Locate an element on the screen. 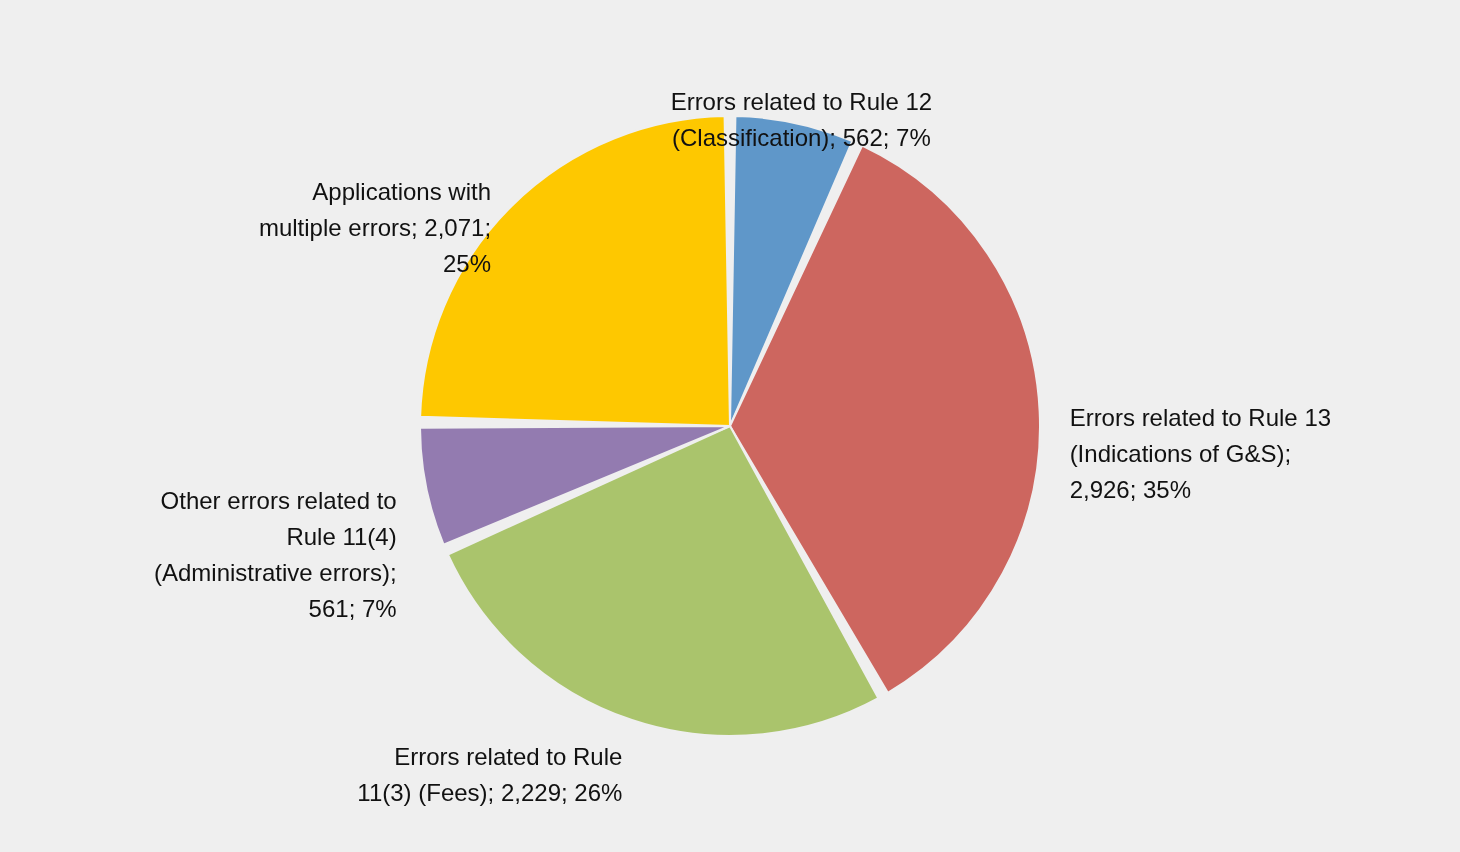 This screenshot has height=852, width=1460. slice-label: Errors related to Rule 11(3) (Fees); 2,229; 26% is located at coordinates (490, 774).